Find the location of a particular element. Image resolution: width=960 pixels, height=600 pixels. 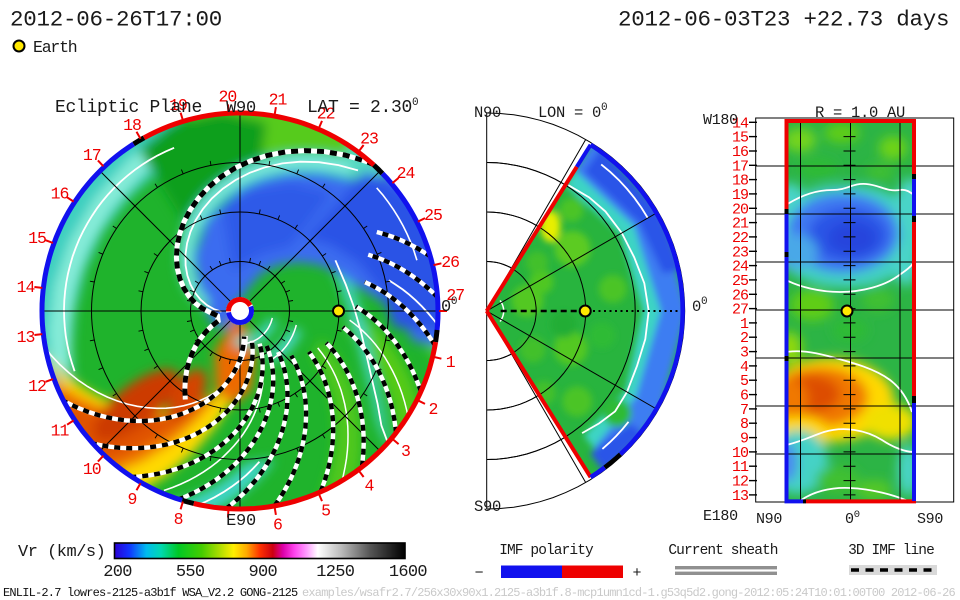

svg-text: 1250 is located at coordinates (335, 572).